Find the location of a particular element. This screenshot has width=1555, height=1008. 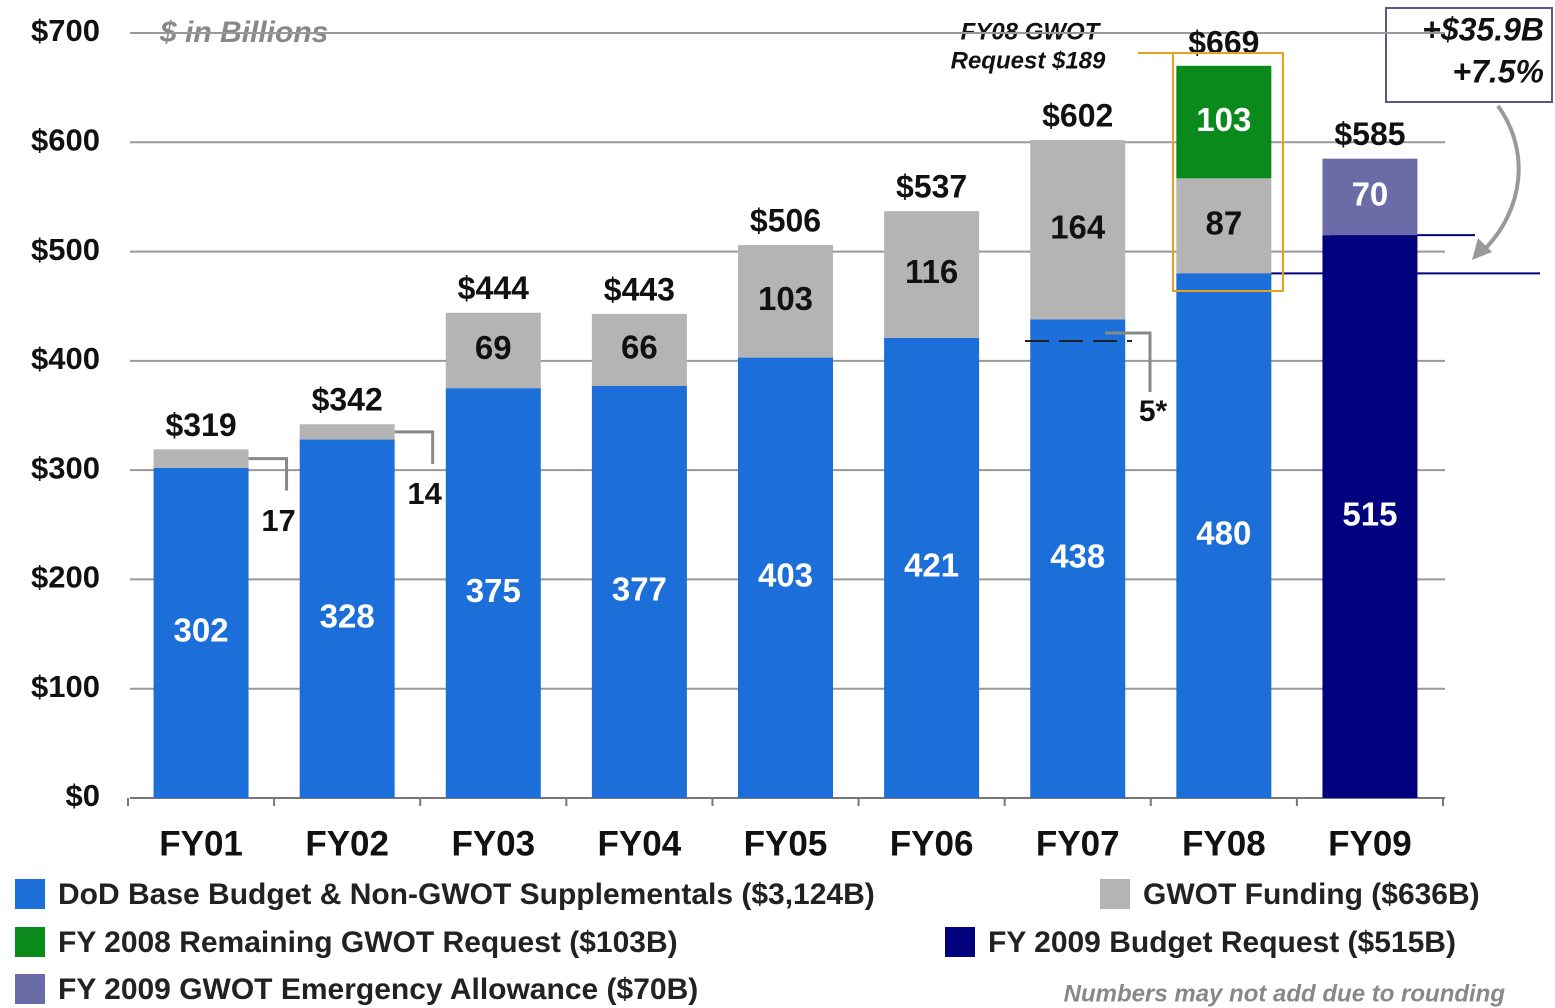

data-label: 66 is located at coordinates (639, 347).